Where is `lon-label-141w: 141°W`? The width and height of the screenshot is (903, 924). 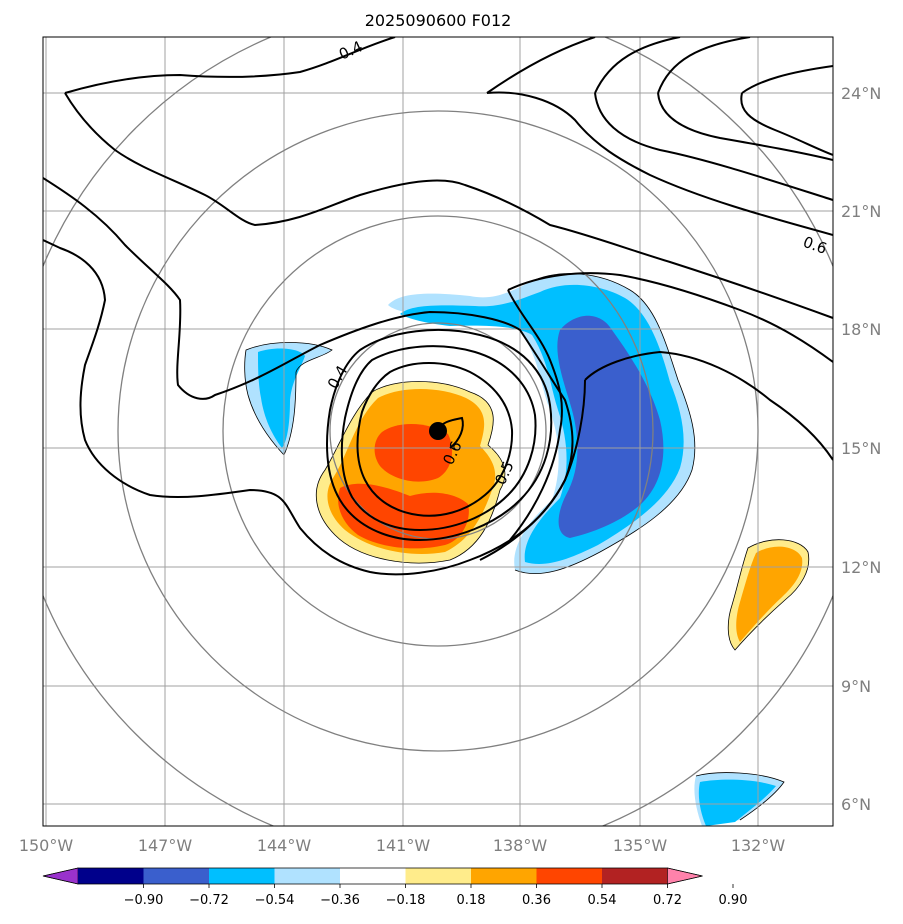 lon-label-141w: 141°W is located at coordinates (403, 845).